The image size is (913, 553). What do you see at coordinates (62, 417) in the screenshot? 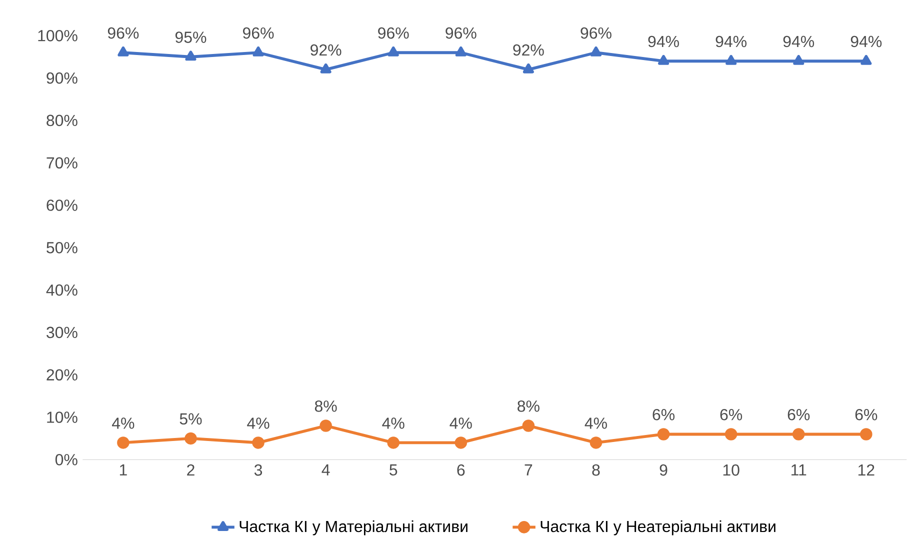
I see `y-tick-label: 10%` at bounding box center [62, 417].